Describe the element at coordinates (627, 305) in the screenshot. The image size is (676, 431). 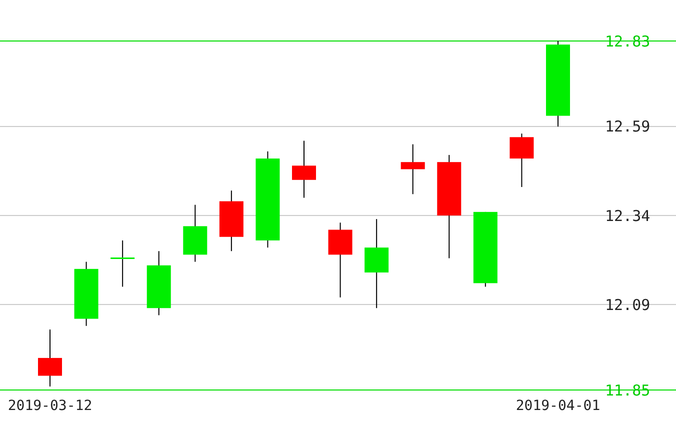
I see `y-tick-label: 12.09` at that location.